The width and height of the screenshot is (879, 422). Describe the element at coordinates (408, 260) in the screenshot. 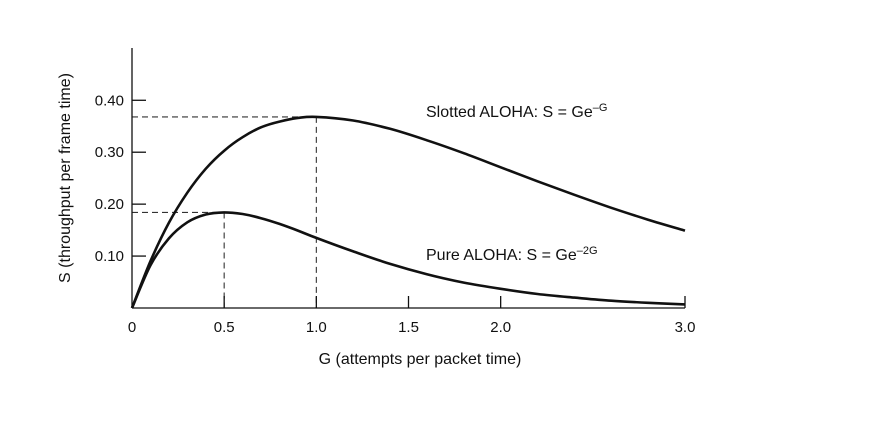

I see `pure-aloha-curve` at that location.